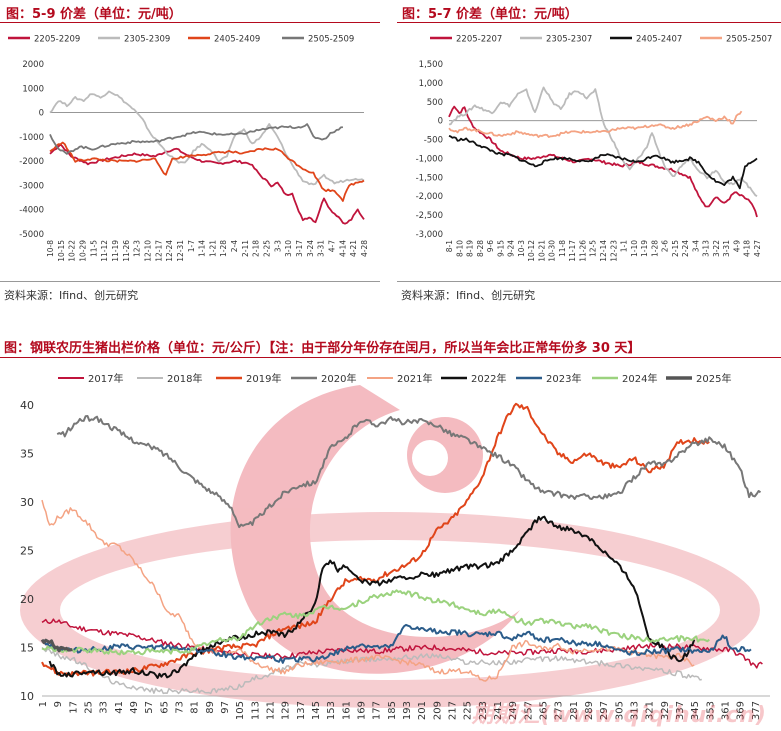 This screenshot has width=781, height=731. I want to click on x-tick-label: 3-4, so click(695, 246).